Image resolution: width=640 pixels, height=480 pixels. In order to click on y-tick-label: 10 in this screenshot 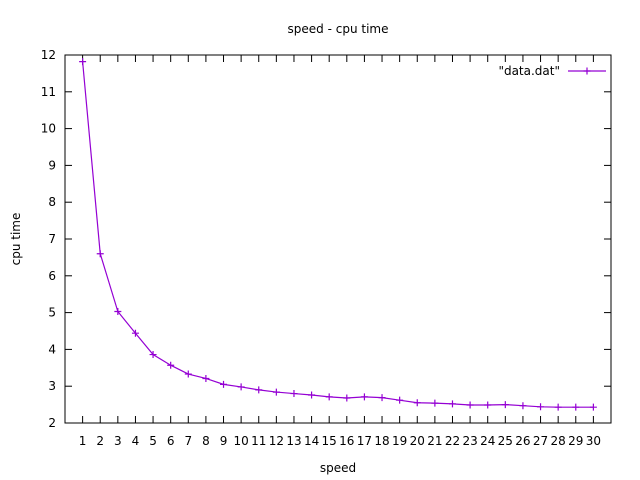, I will do `click(48, 129)`.